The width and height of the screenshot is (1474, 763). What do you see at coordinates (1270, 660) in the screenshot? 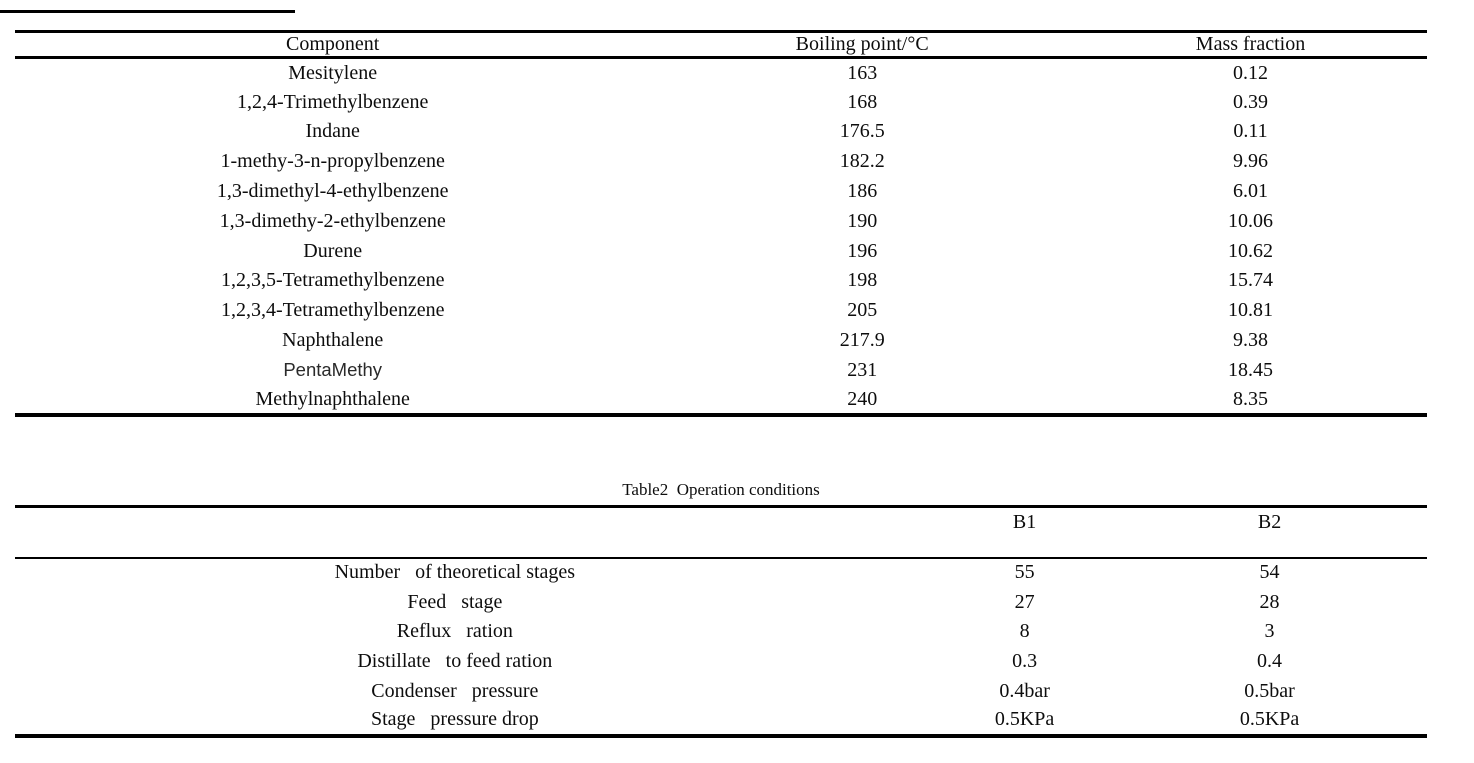
I see `b2-value-cell: 0.4` at bounding box center [1270, 660].